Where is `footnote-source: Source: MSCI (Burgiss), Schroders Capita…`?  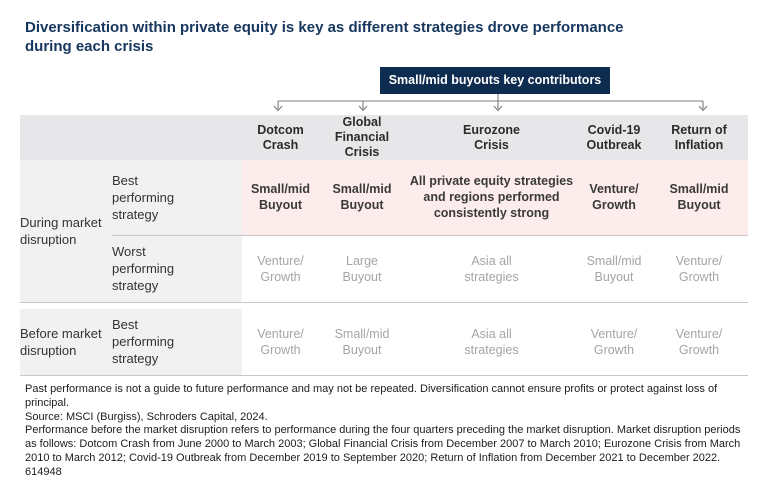
footnote-source: Source: MSCI (Burgiss), Schroders Capita… is located at coordinates (146, 416).